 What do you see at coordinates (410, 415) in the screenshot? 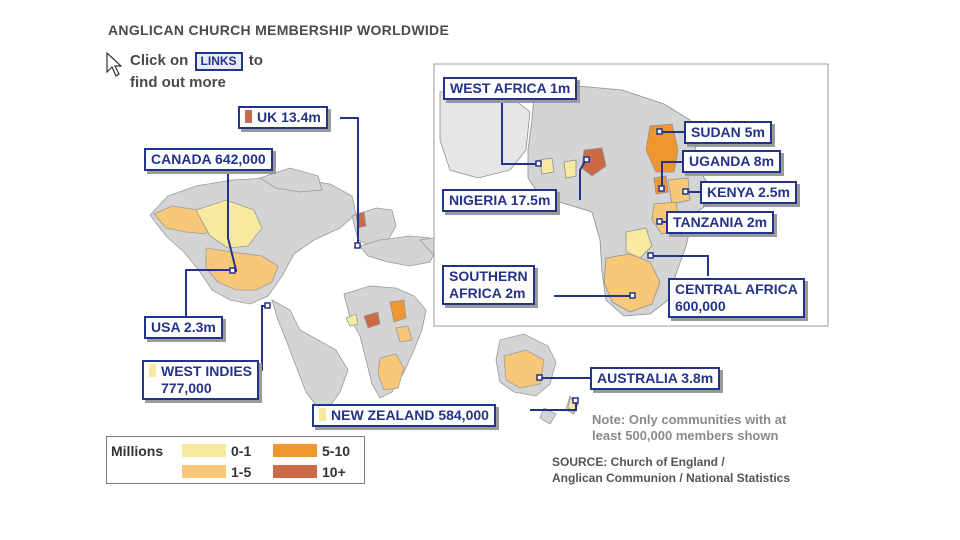
I see `label-new-zealand-text: NEW ZEALAND 584,000` at bounding box center [410, 415].